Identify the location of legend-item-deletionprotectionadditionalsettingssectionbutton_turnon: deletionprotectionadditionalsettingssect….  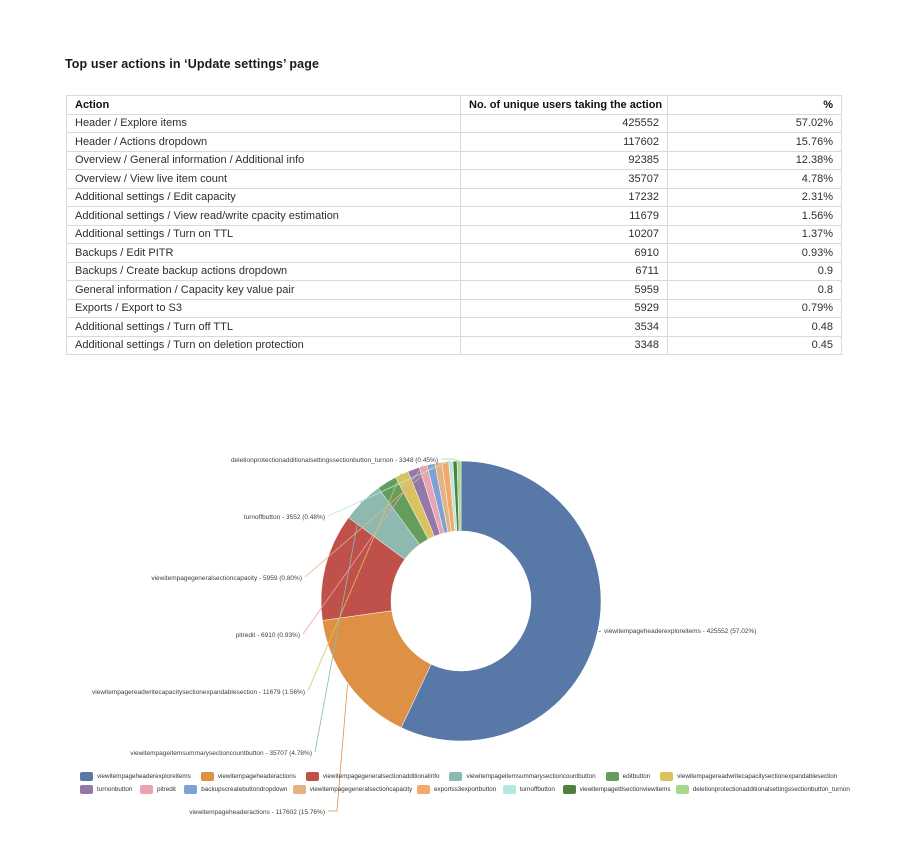
(762, 789).